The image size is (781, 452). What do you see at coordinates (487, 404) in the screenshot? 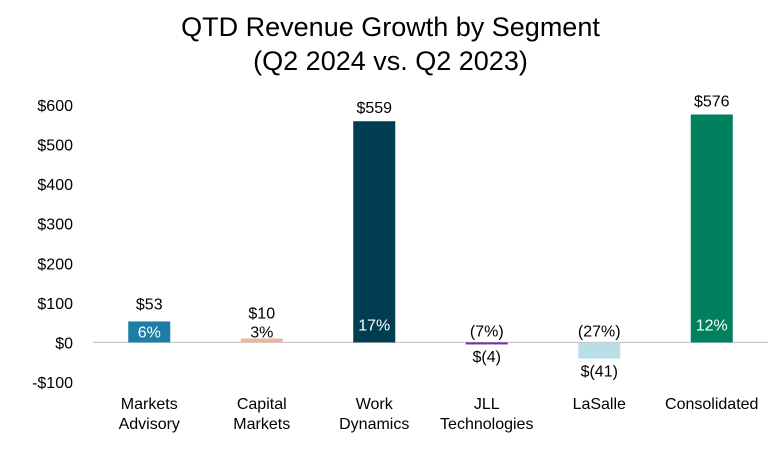
I see `x-tick-label: JLL` at bounding box center [487, 404].